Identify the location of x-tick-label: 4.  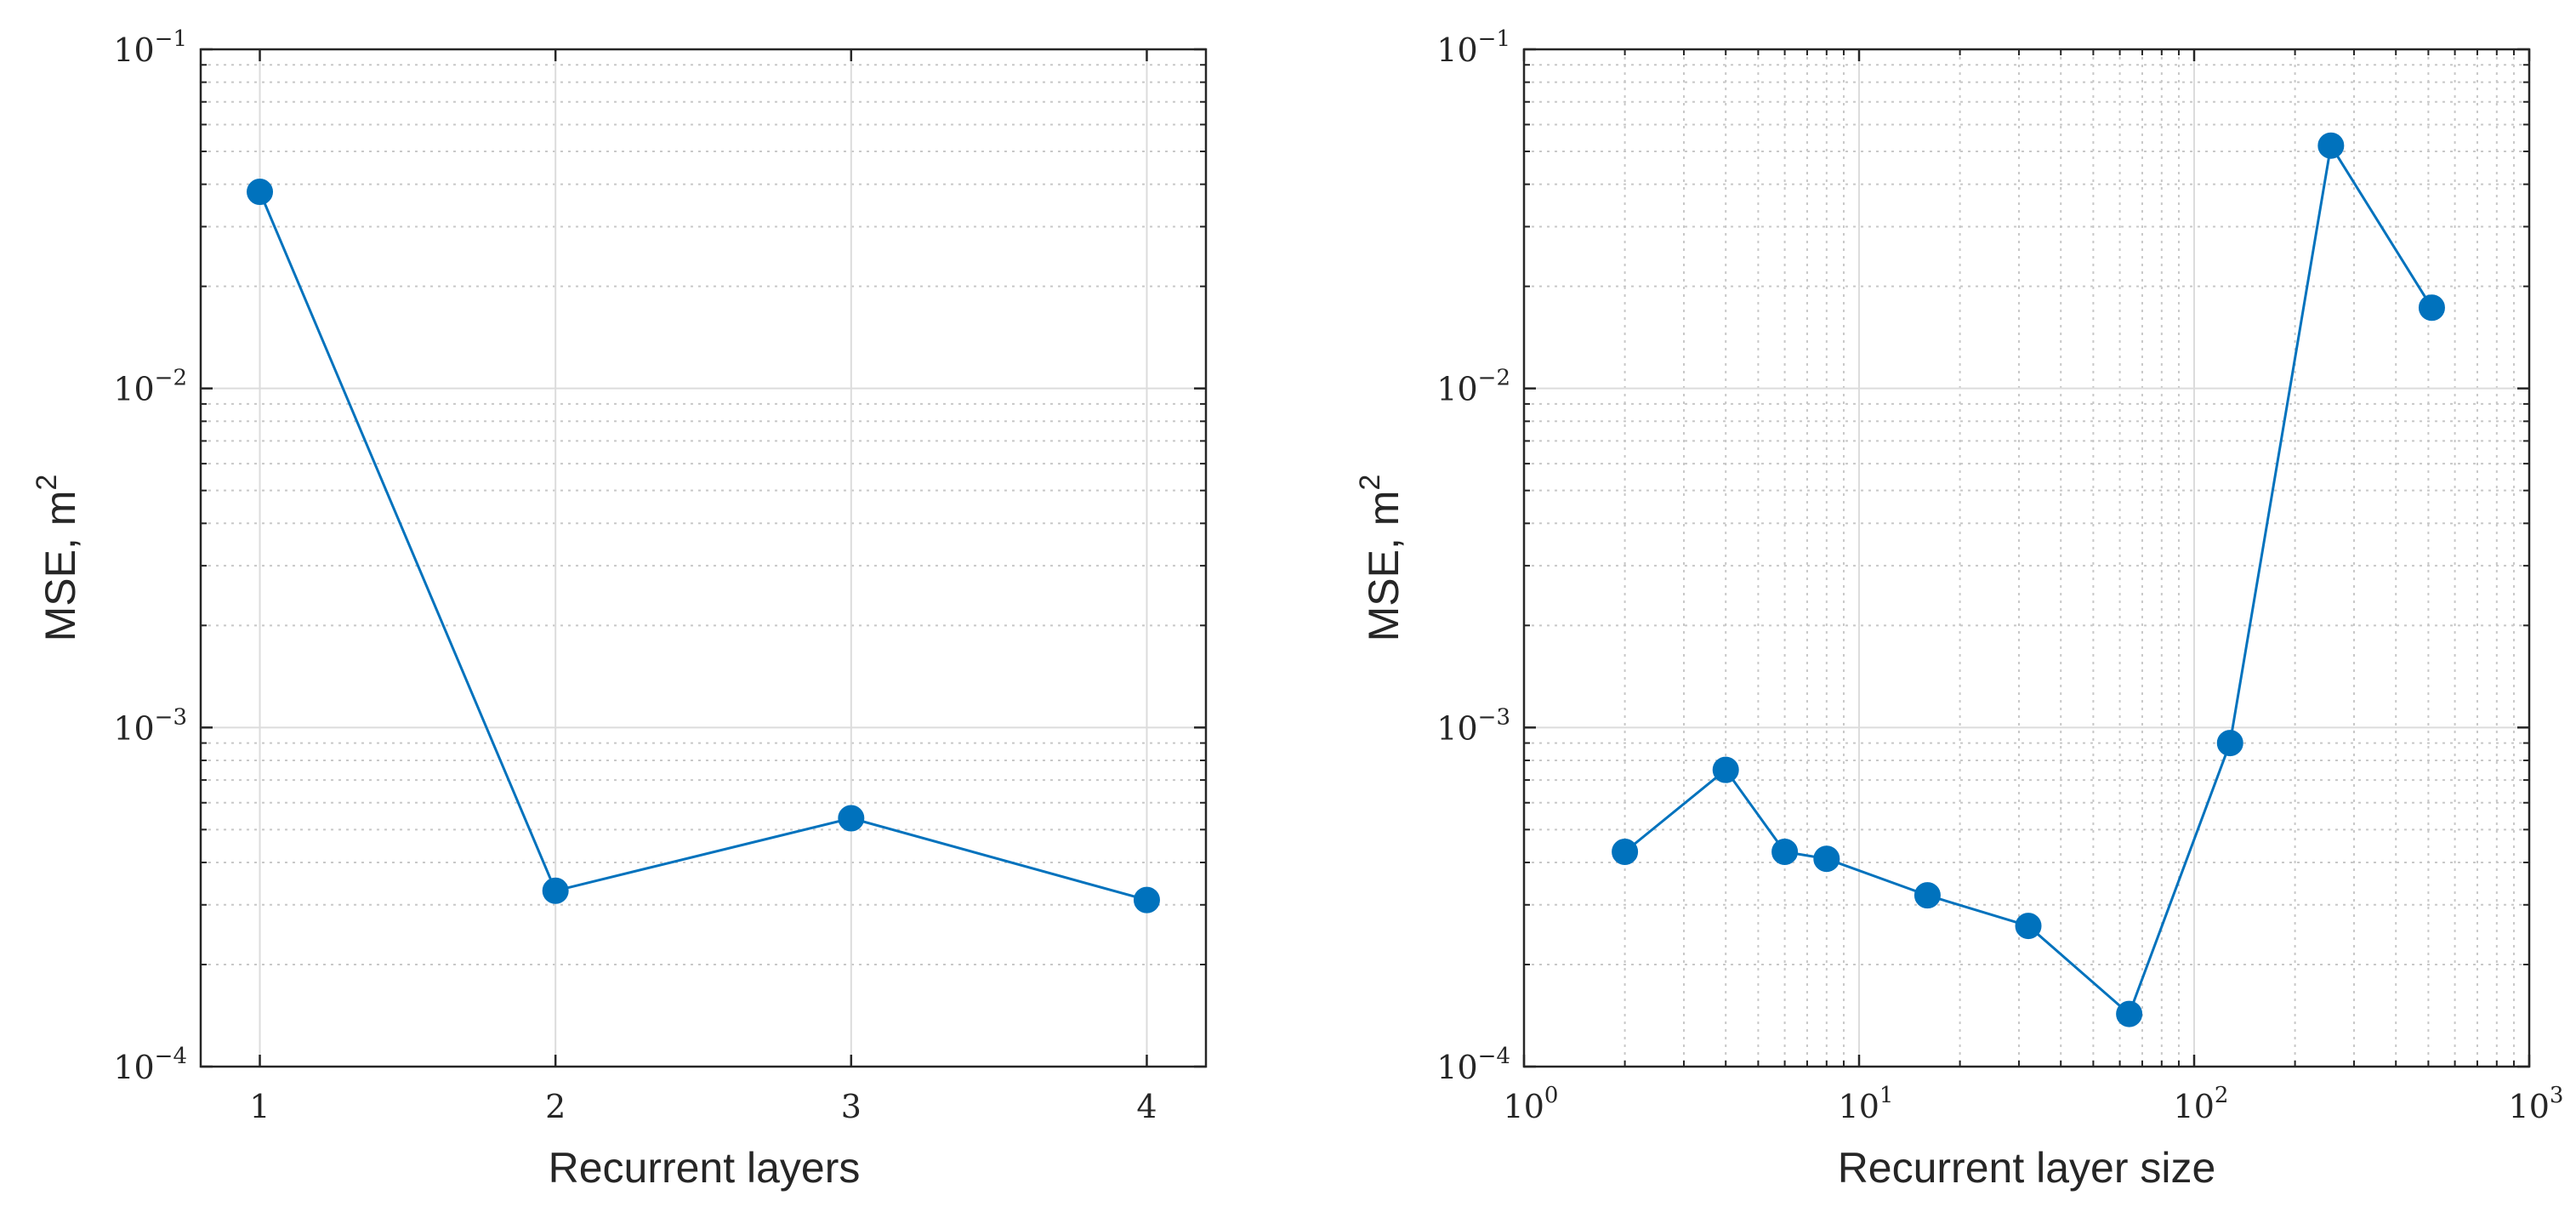
(1146, 1106).